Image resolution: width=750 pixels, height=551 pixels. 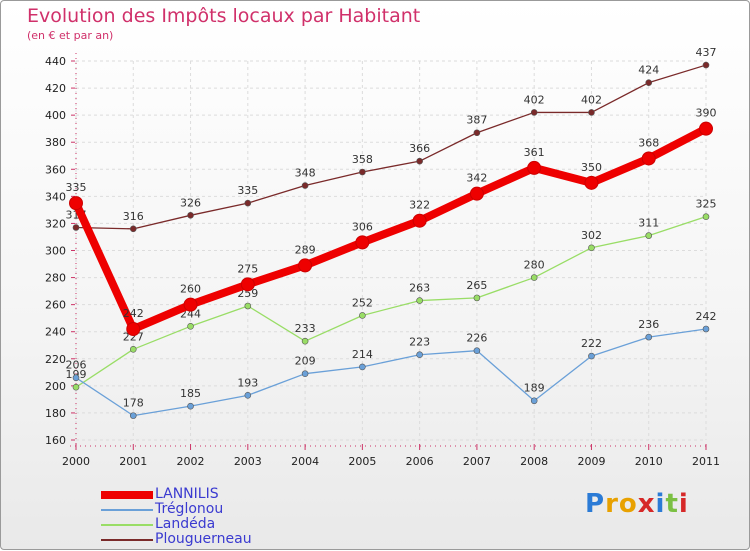 What do you see at coordinates (133, 216) in the screenshot?
I see `data-label: 316` at bounding box center [133, 216].